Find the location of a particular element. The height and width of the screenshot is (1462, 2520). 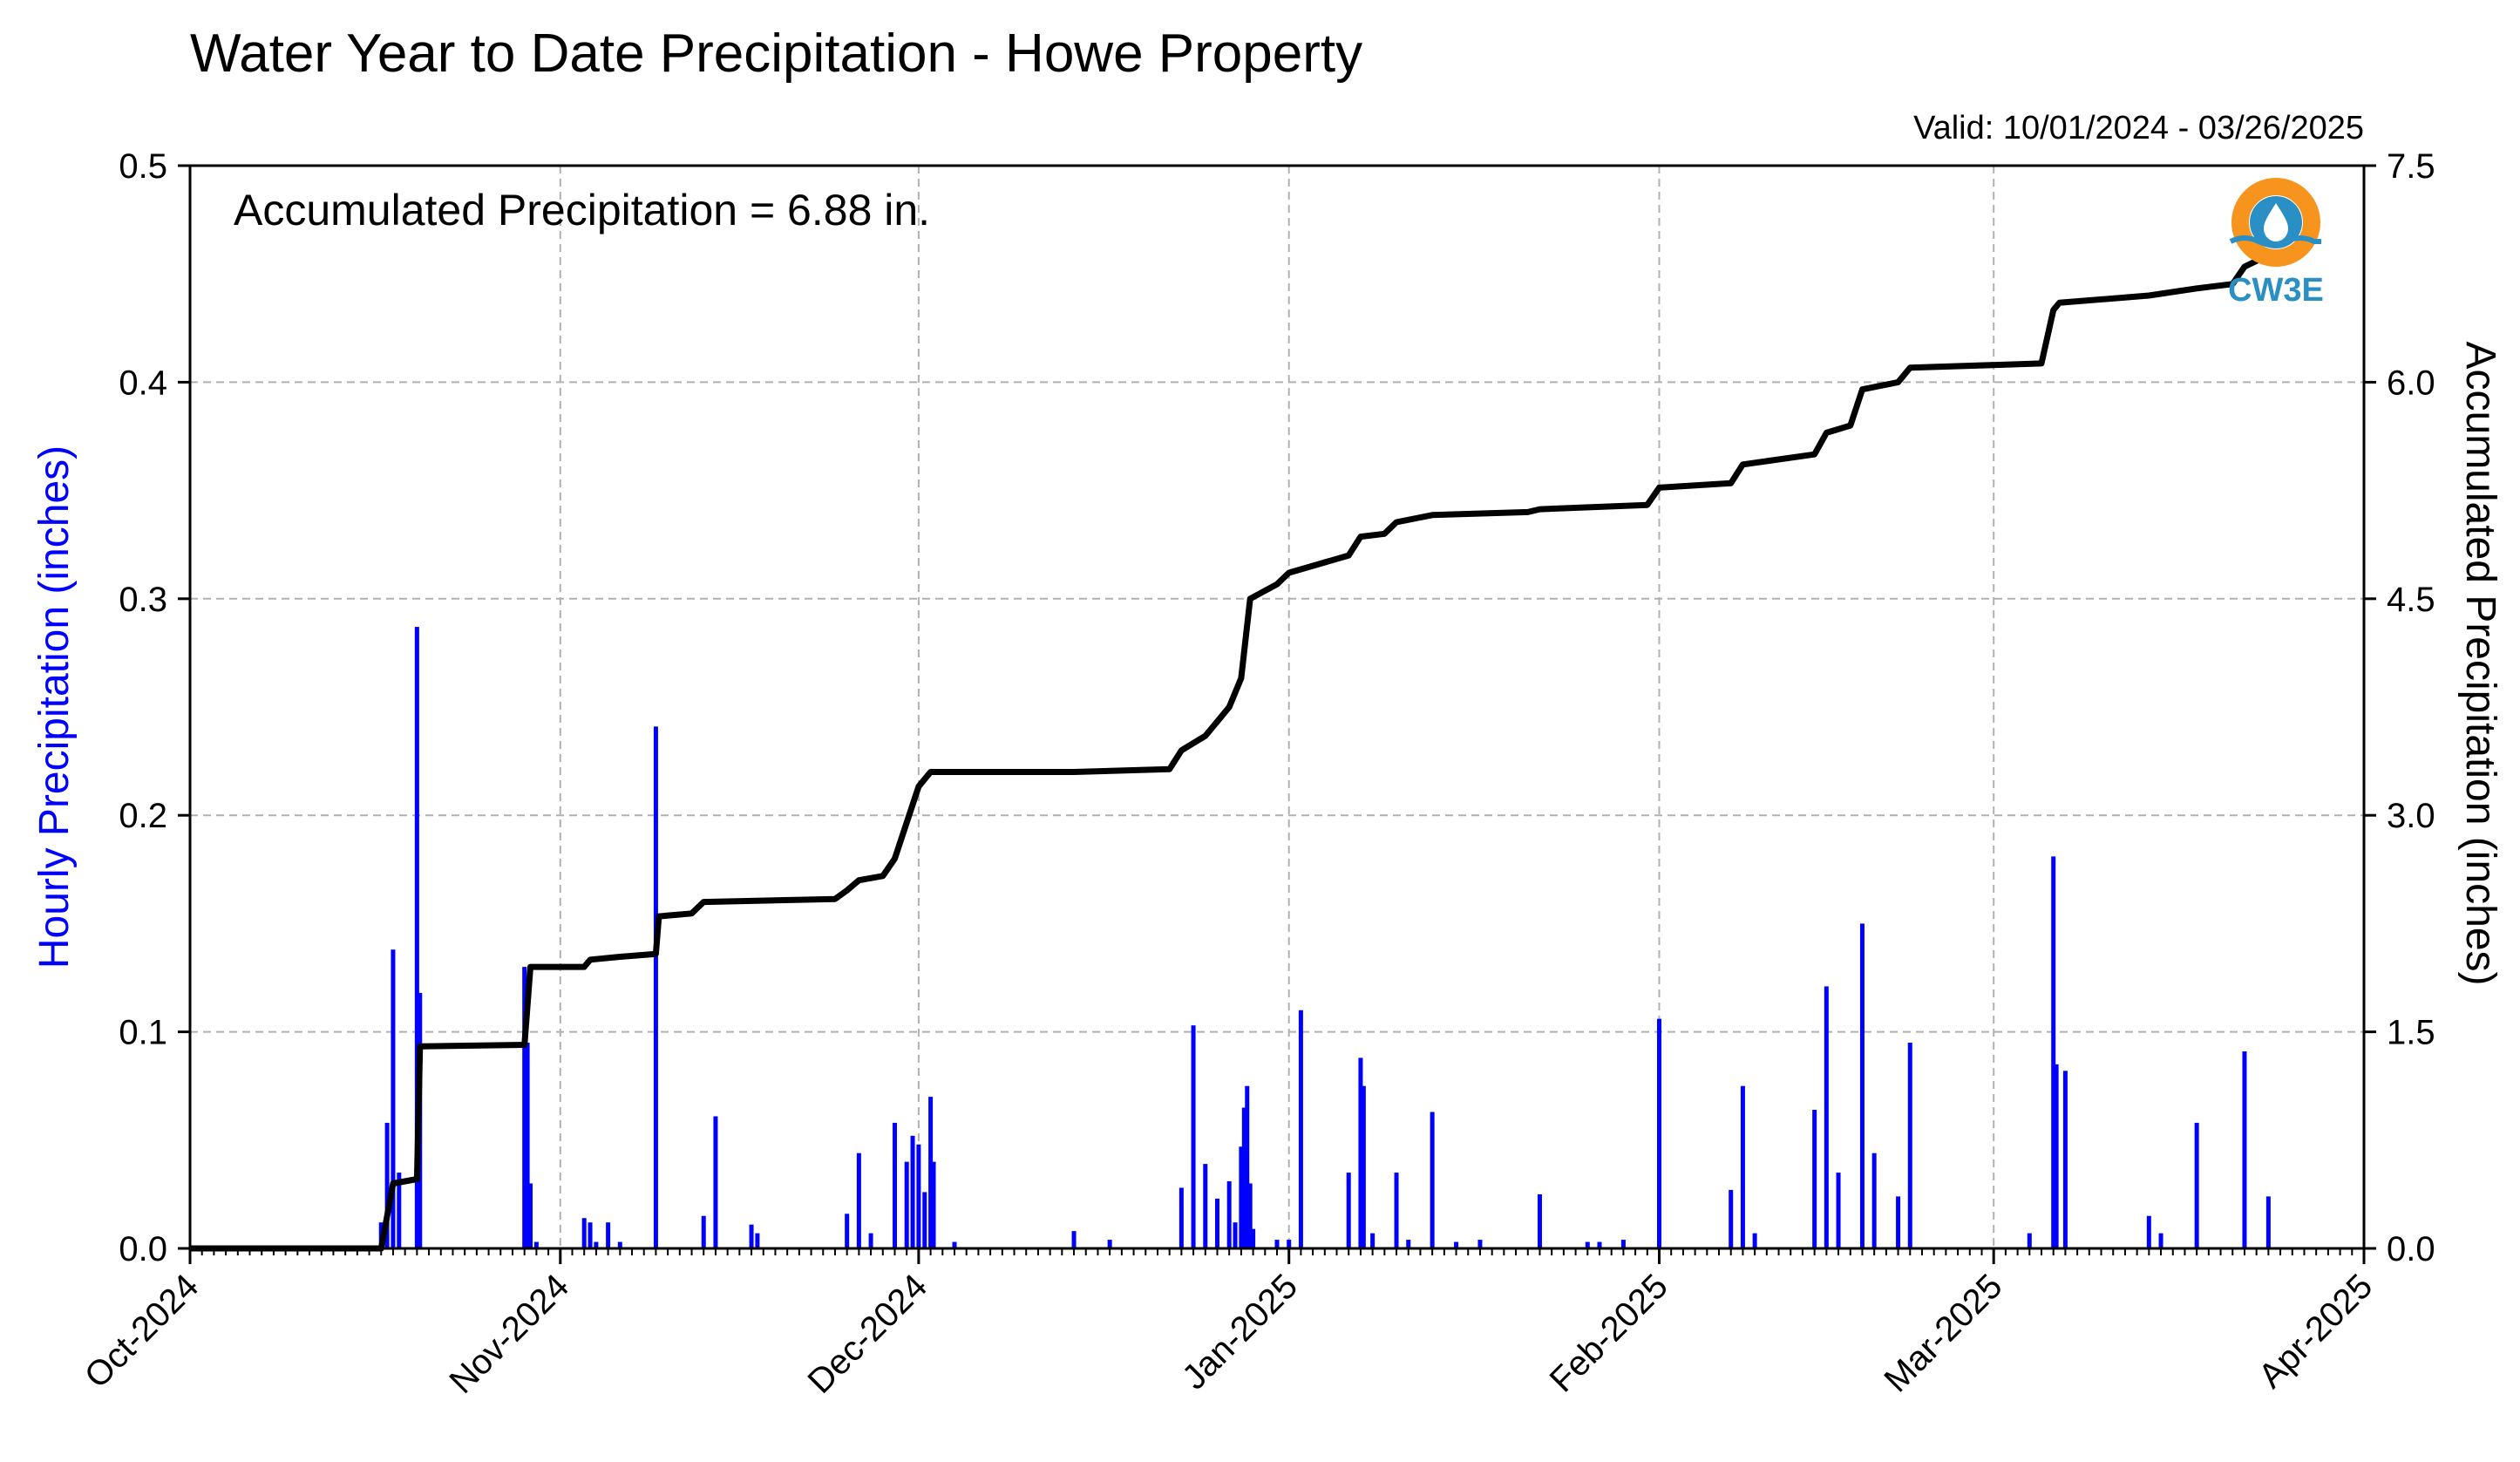

right-axis-label: Accumulated Precipitation (inches) is located at coordinates (2480, 663).